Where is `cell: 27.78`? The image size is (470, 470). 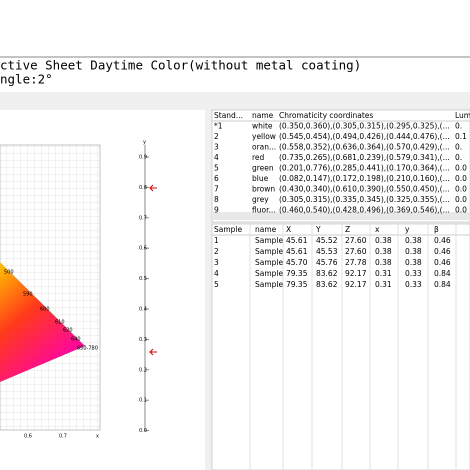
cell: 27.78 is located at coordinates (356, 262).